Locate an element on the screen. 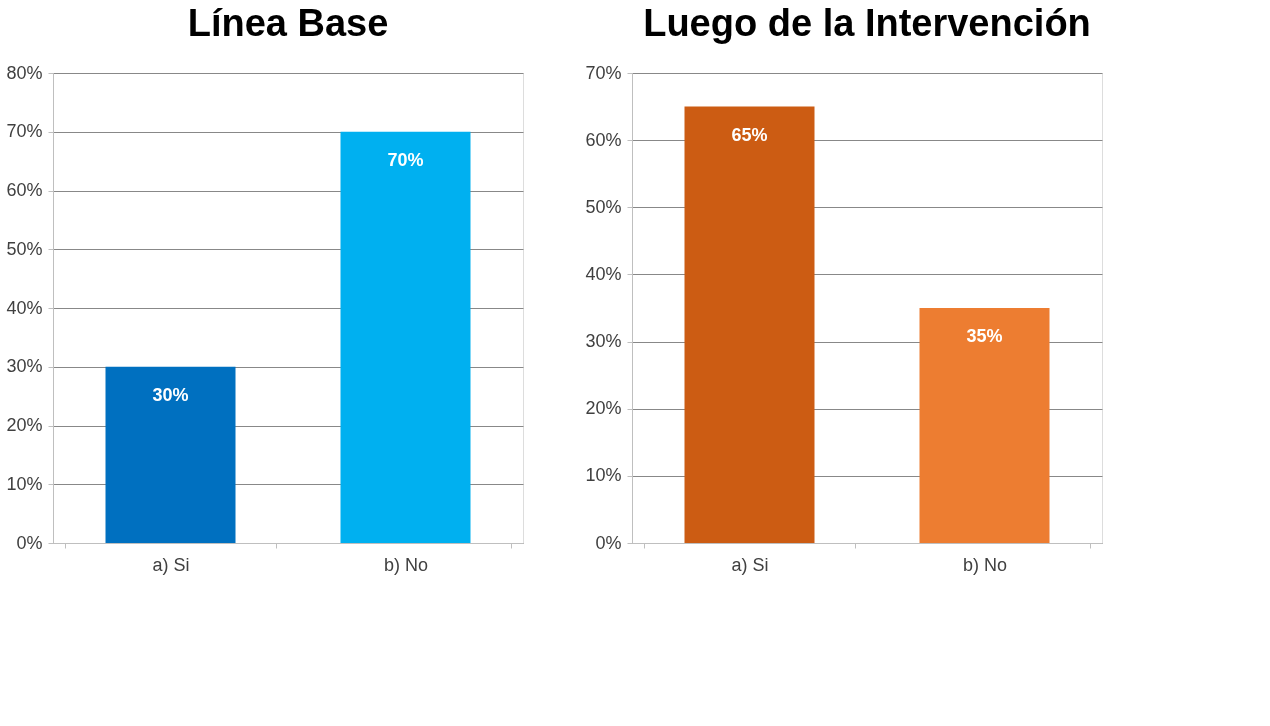 The height and width of the screenshot is (726, 1270). chart-title: Línea Base is located at coordinates (288, 23).